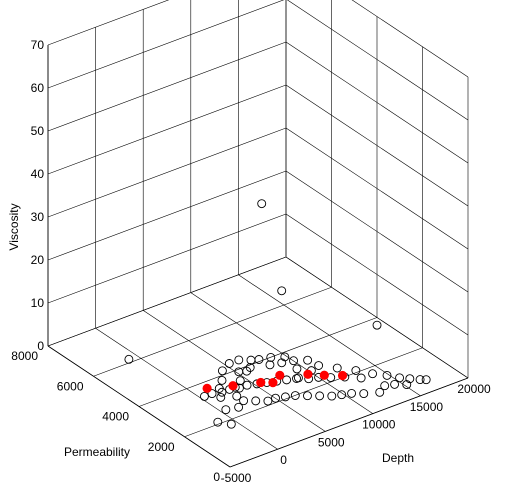 The height and width of the screenshot is (488, 507). I want to click on tick-label: 60, so click(38, 88).